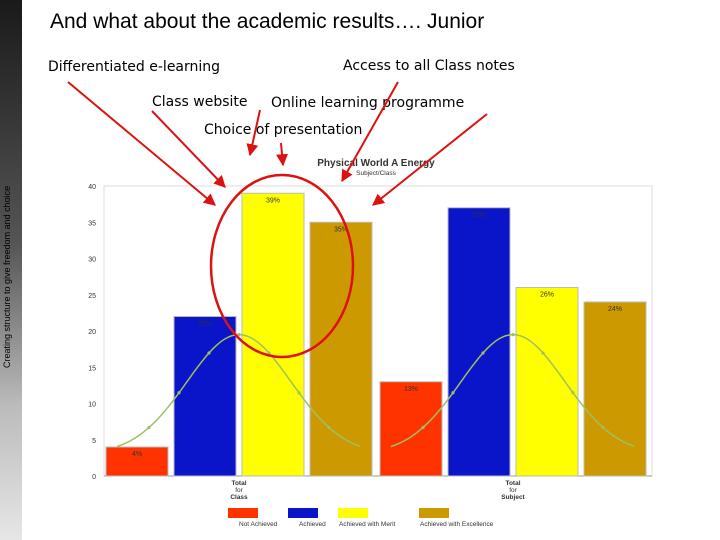 Image resolution: width=720 pixels, height=540 pixels. Describe the element at coordinates (94, 477) in the screenshot. I see `y-tick-label: 0` at that location.